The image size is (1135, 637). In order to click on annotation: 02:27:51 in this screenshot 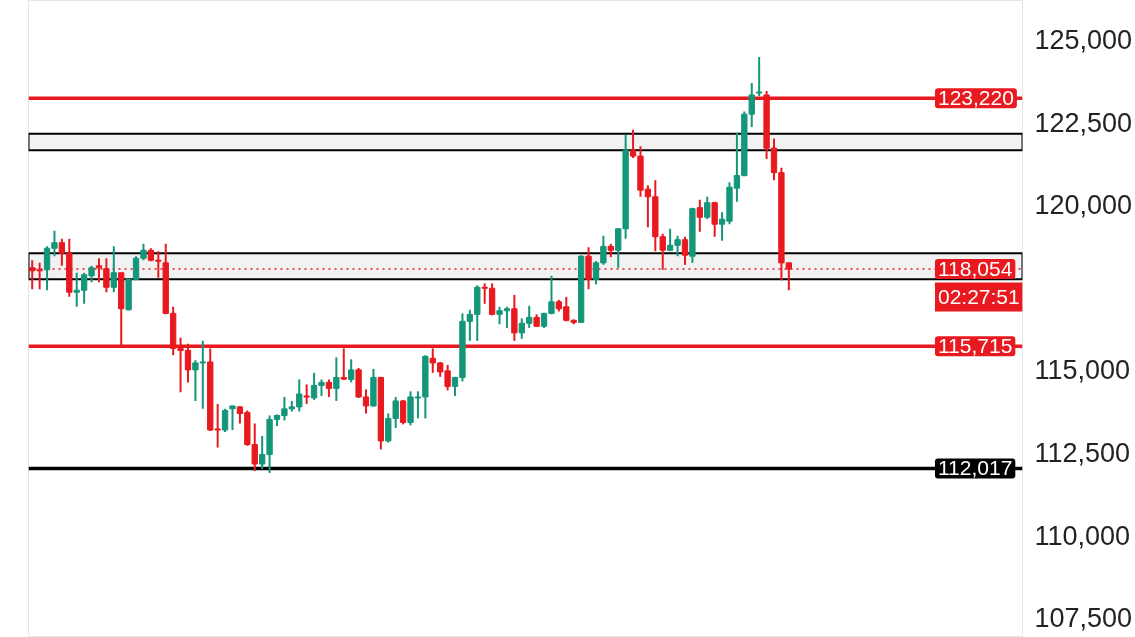, I will do `click(978, 297)`.